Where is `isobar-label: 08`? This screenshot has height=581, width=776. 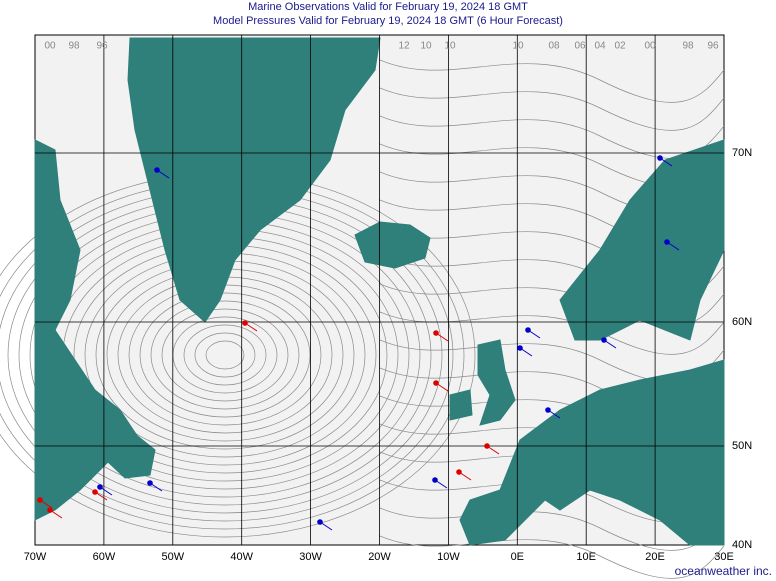 isobar-label: 08 is located at coordinates (554, 46).